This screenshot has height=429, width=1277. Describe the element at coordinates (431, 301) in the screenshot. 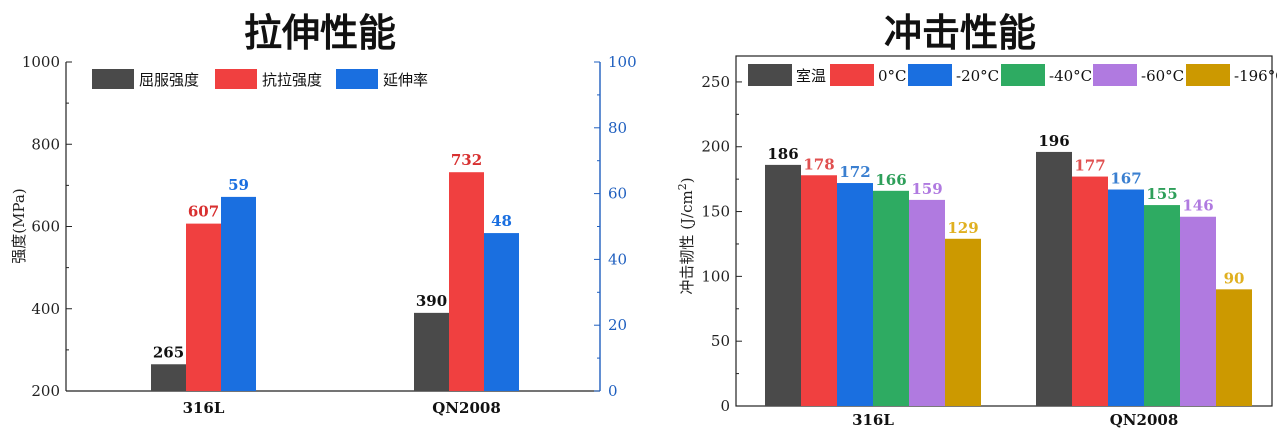

I see `bar-value-label: 390` at that location.